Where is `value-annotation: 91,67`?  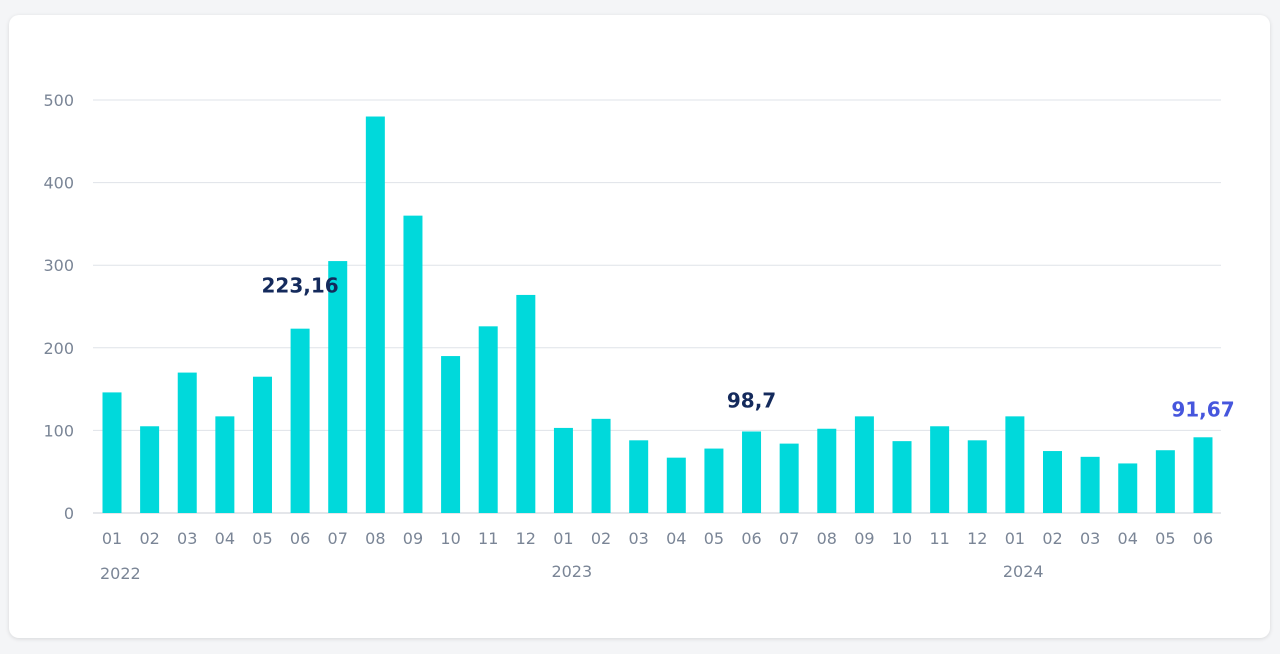 value-annotation: 91,67 is located at coordinates (1202, 409).